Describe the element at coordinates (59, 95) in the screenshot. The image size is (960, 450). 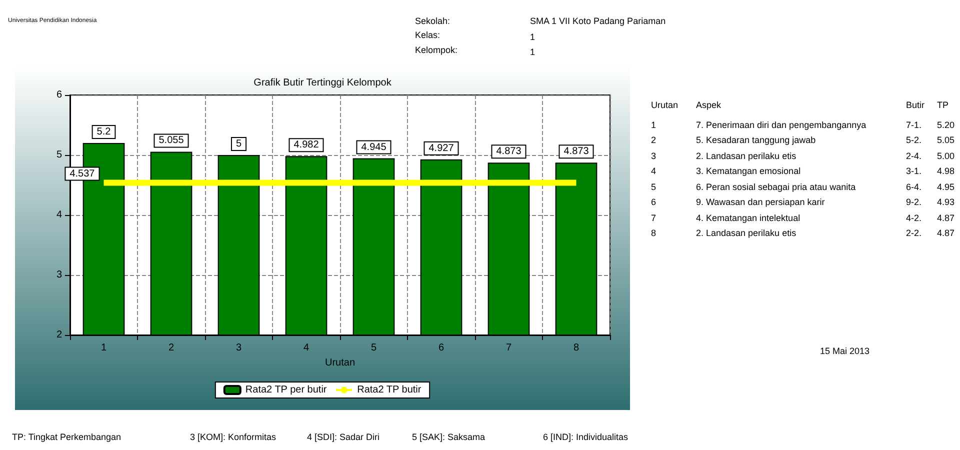
I see `y-tick-label: 6` at that location.